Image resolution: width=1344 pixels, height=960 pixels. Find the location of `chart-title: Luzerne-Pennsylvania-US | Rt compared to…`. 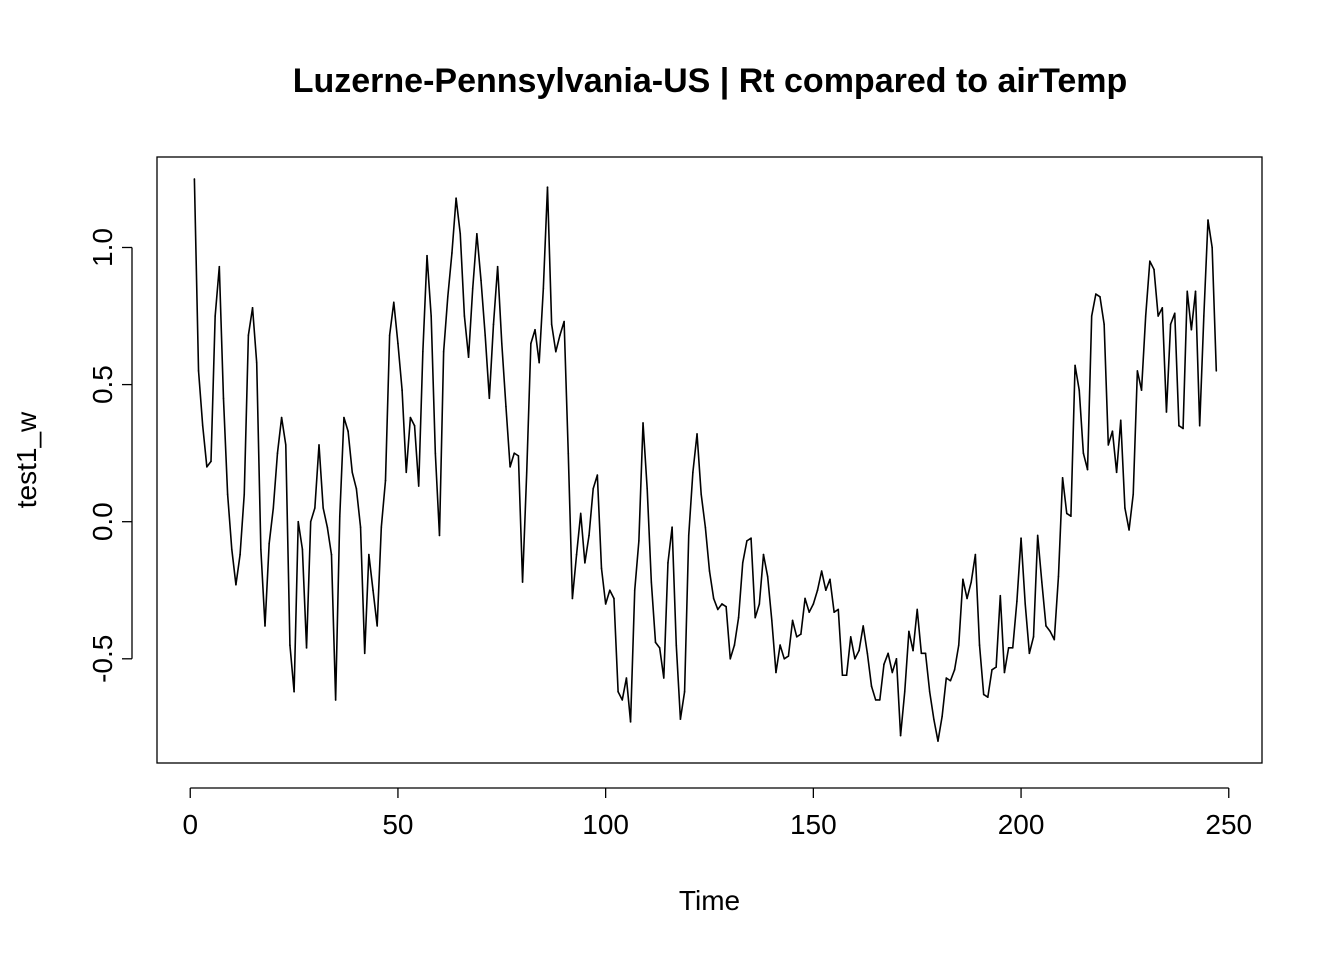

chart-title: Luzerne-Pennsylvania-US | Rt compared to… is located at coordinates (710, 81).